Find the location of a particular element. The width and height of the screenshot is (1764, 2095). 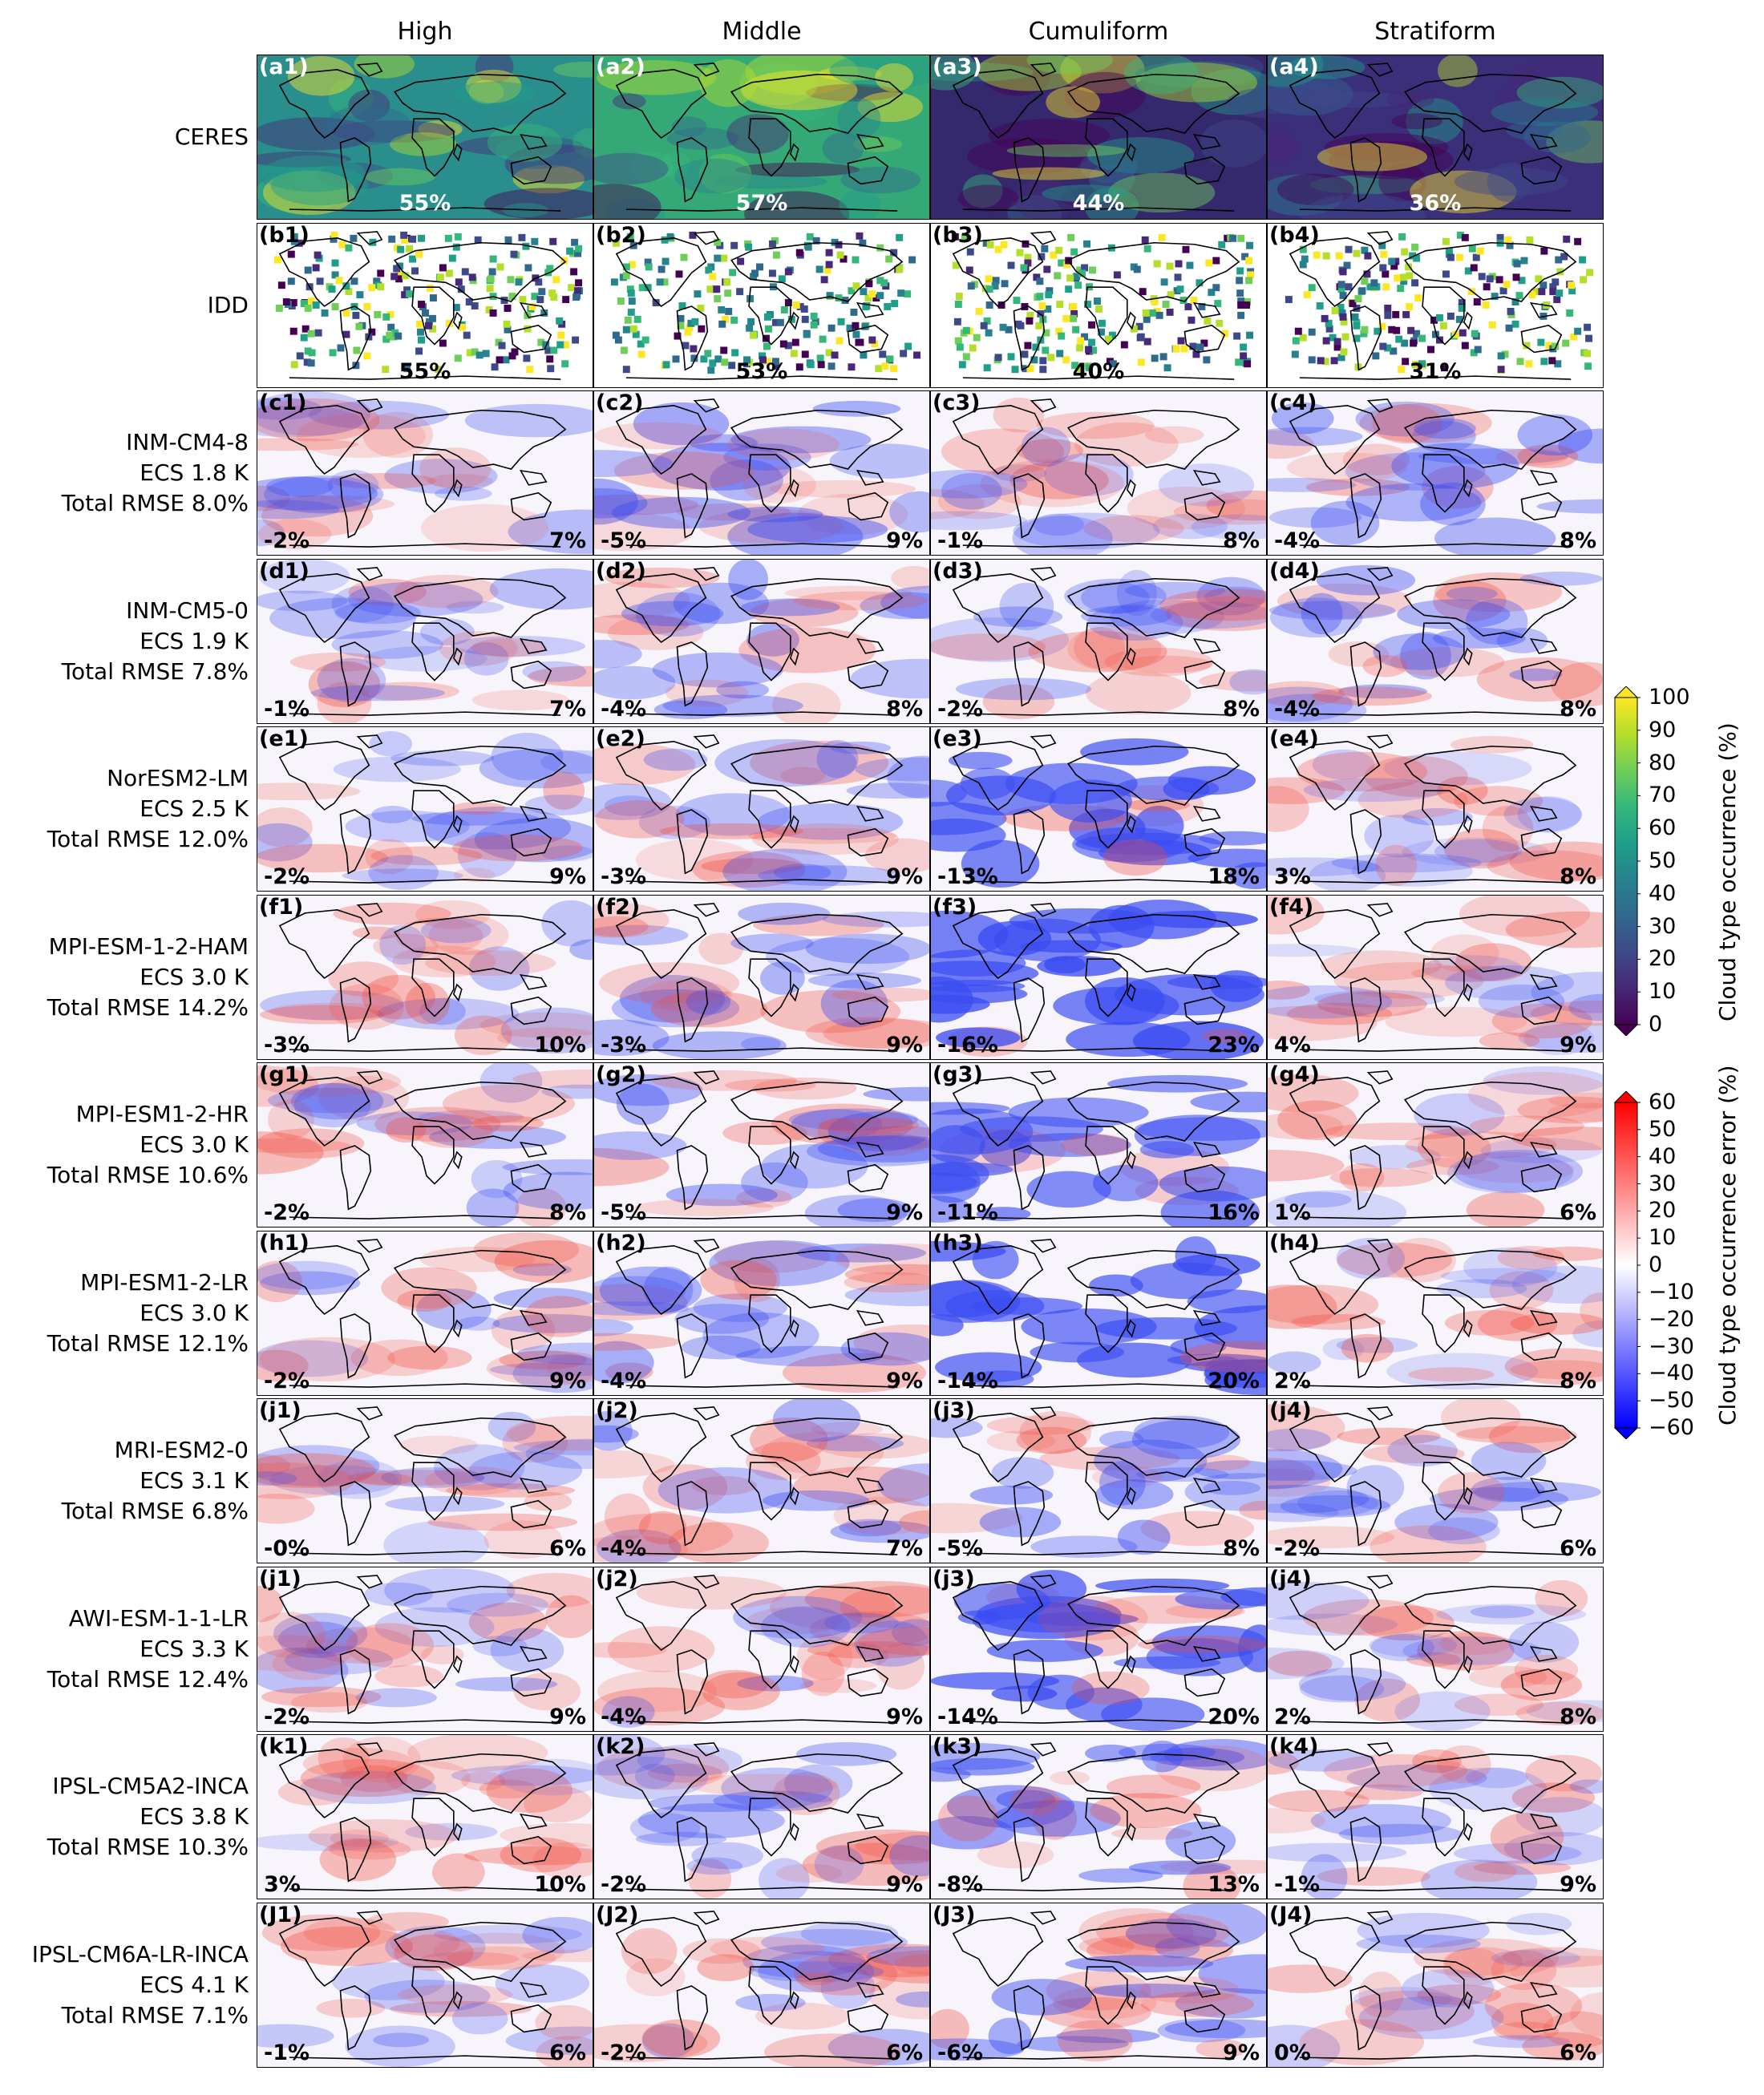

panel-rmse: 9% is located at coordinates (904, 1212).